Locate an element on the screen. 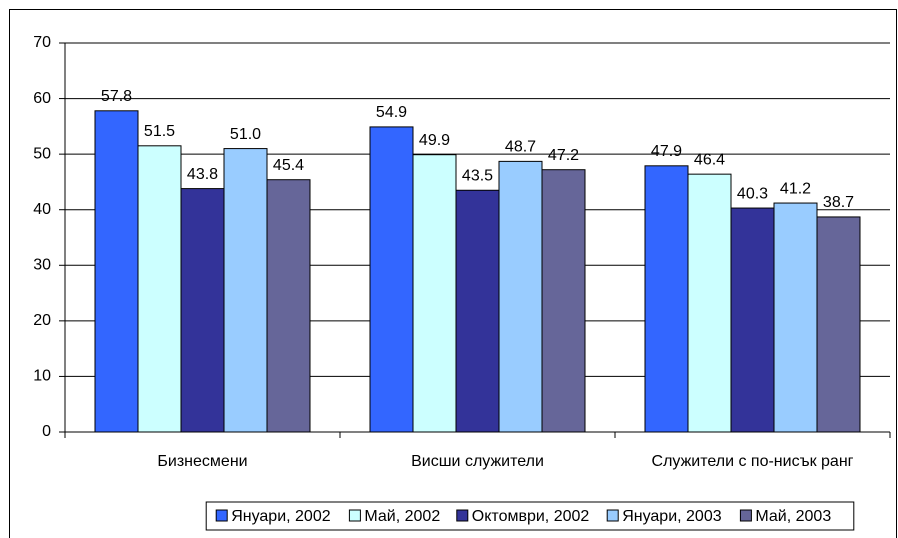 The width and height of the screenshot is (898, 538). legend-label: Октомври, 2002 is located at coordinates (531, 516).